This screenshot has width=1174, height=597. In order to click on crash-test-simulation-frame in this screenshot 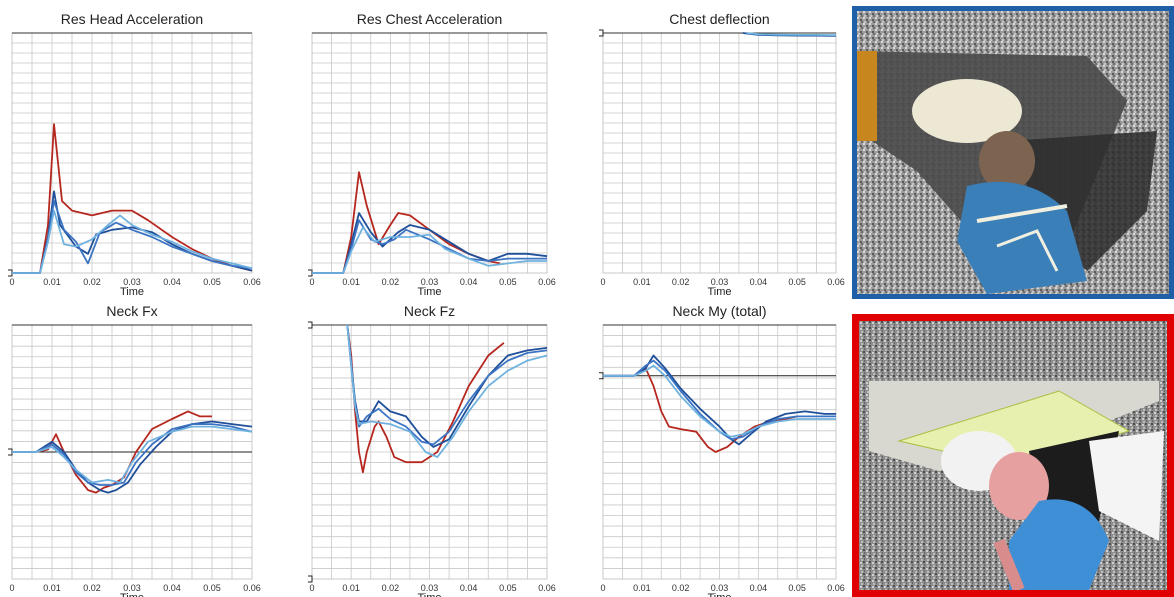, I will do `click(1013, 455)`.